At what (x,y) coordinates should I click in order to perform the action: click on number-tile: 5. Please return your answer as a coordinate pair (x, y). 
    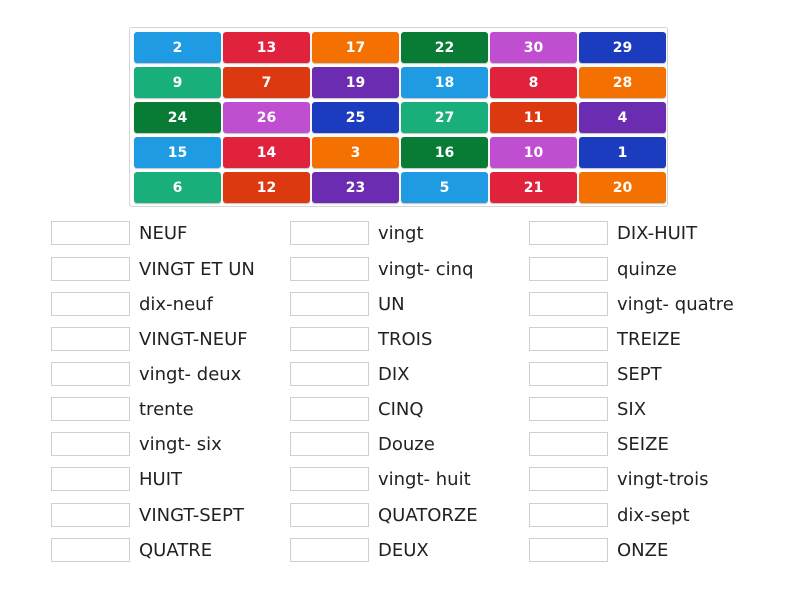
    Looking at the image, I should click on (444, 187).